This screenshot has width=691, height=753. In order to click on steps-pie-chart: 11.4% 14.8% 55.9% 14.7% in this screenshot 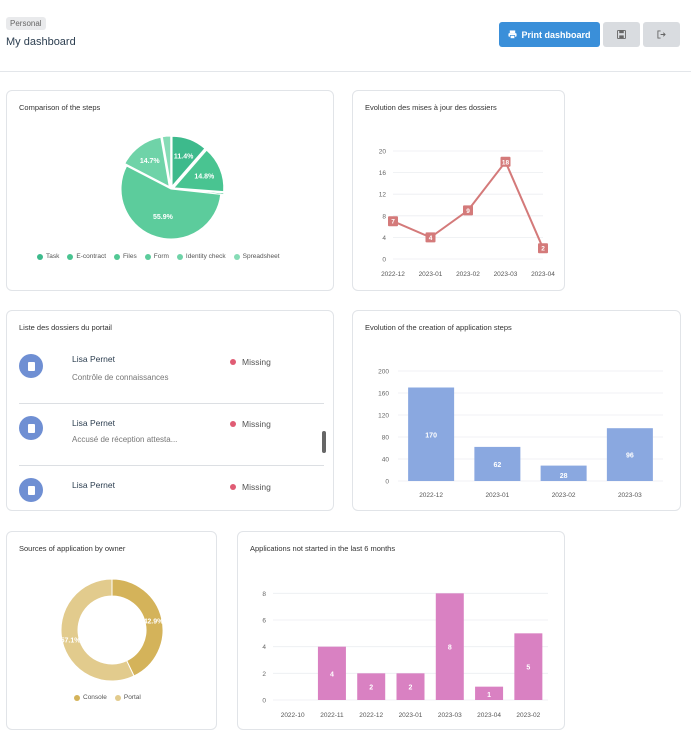, I will do `click(172, 187)`.